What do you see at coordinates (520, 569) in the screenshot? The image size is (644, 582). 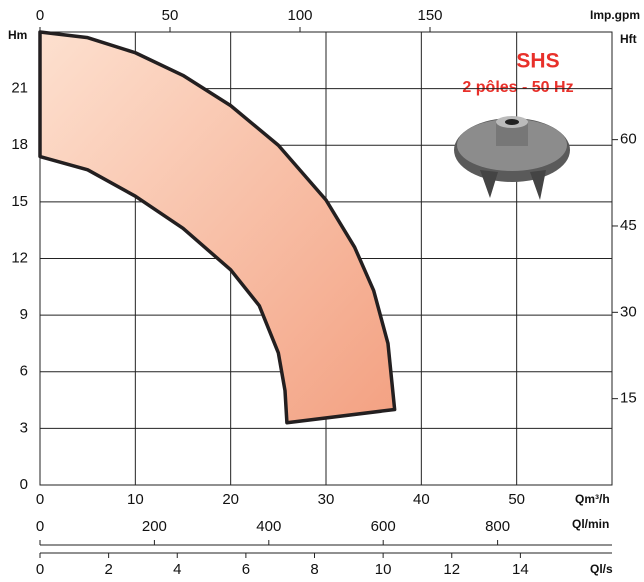 I see `x4-tick-label: 14` at bounding box center [520, 569].